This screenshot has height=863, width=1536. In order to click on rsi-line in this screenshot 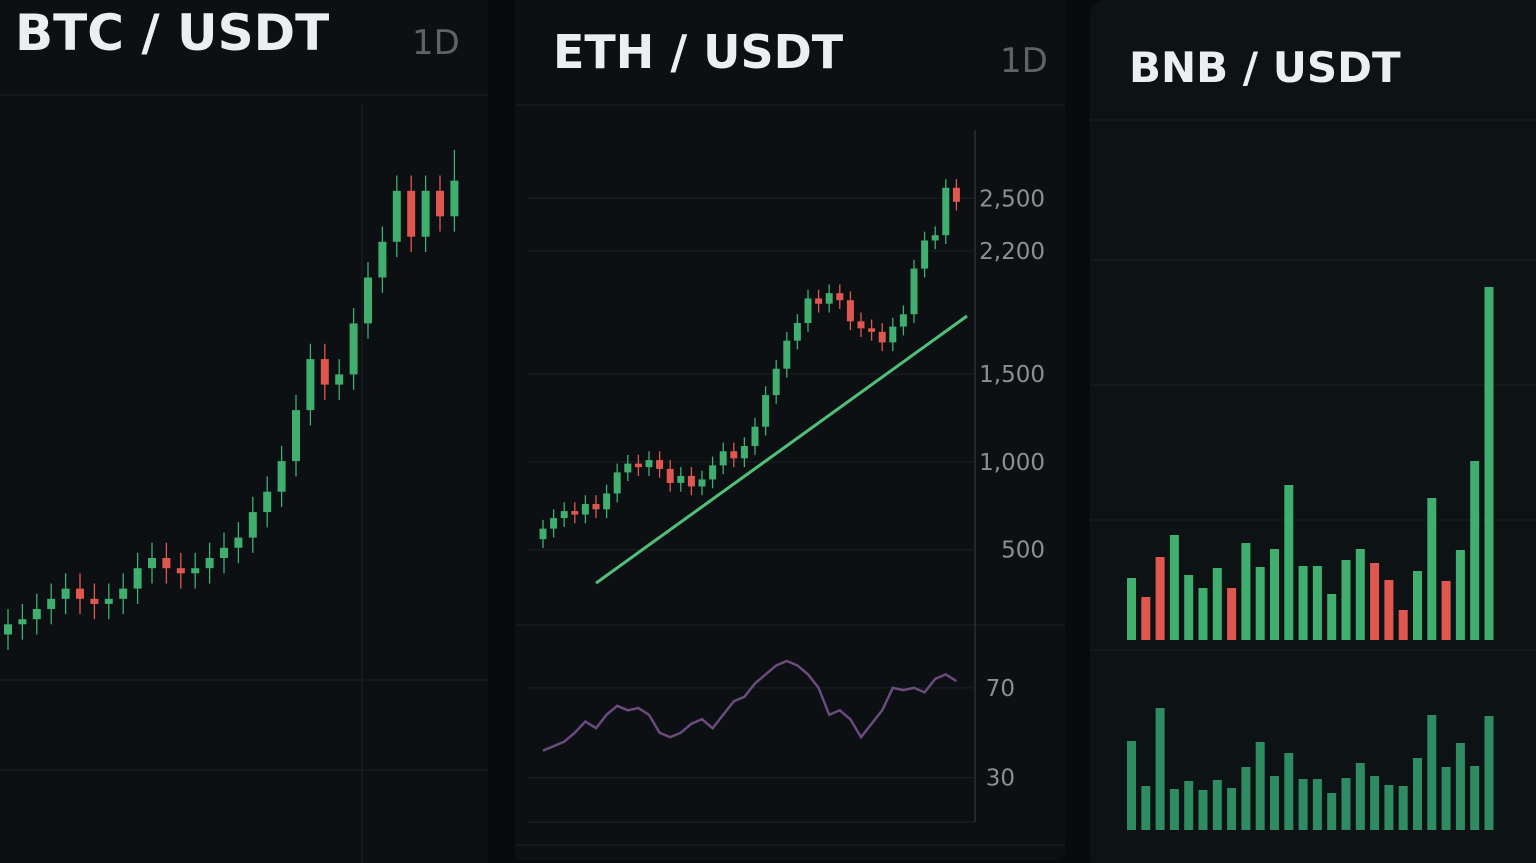, I will do `click(750, 705)`.